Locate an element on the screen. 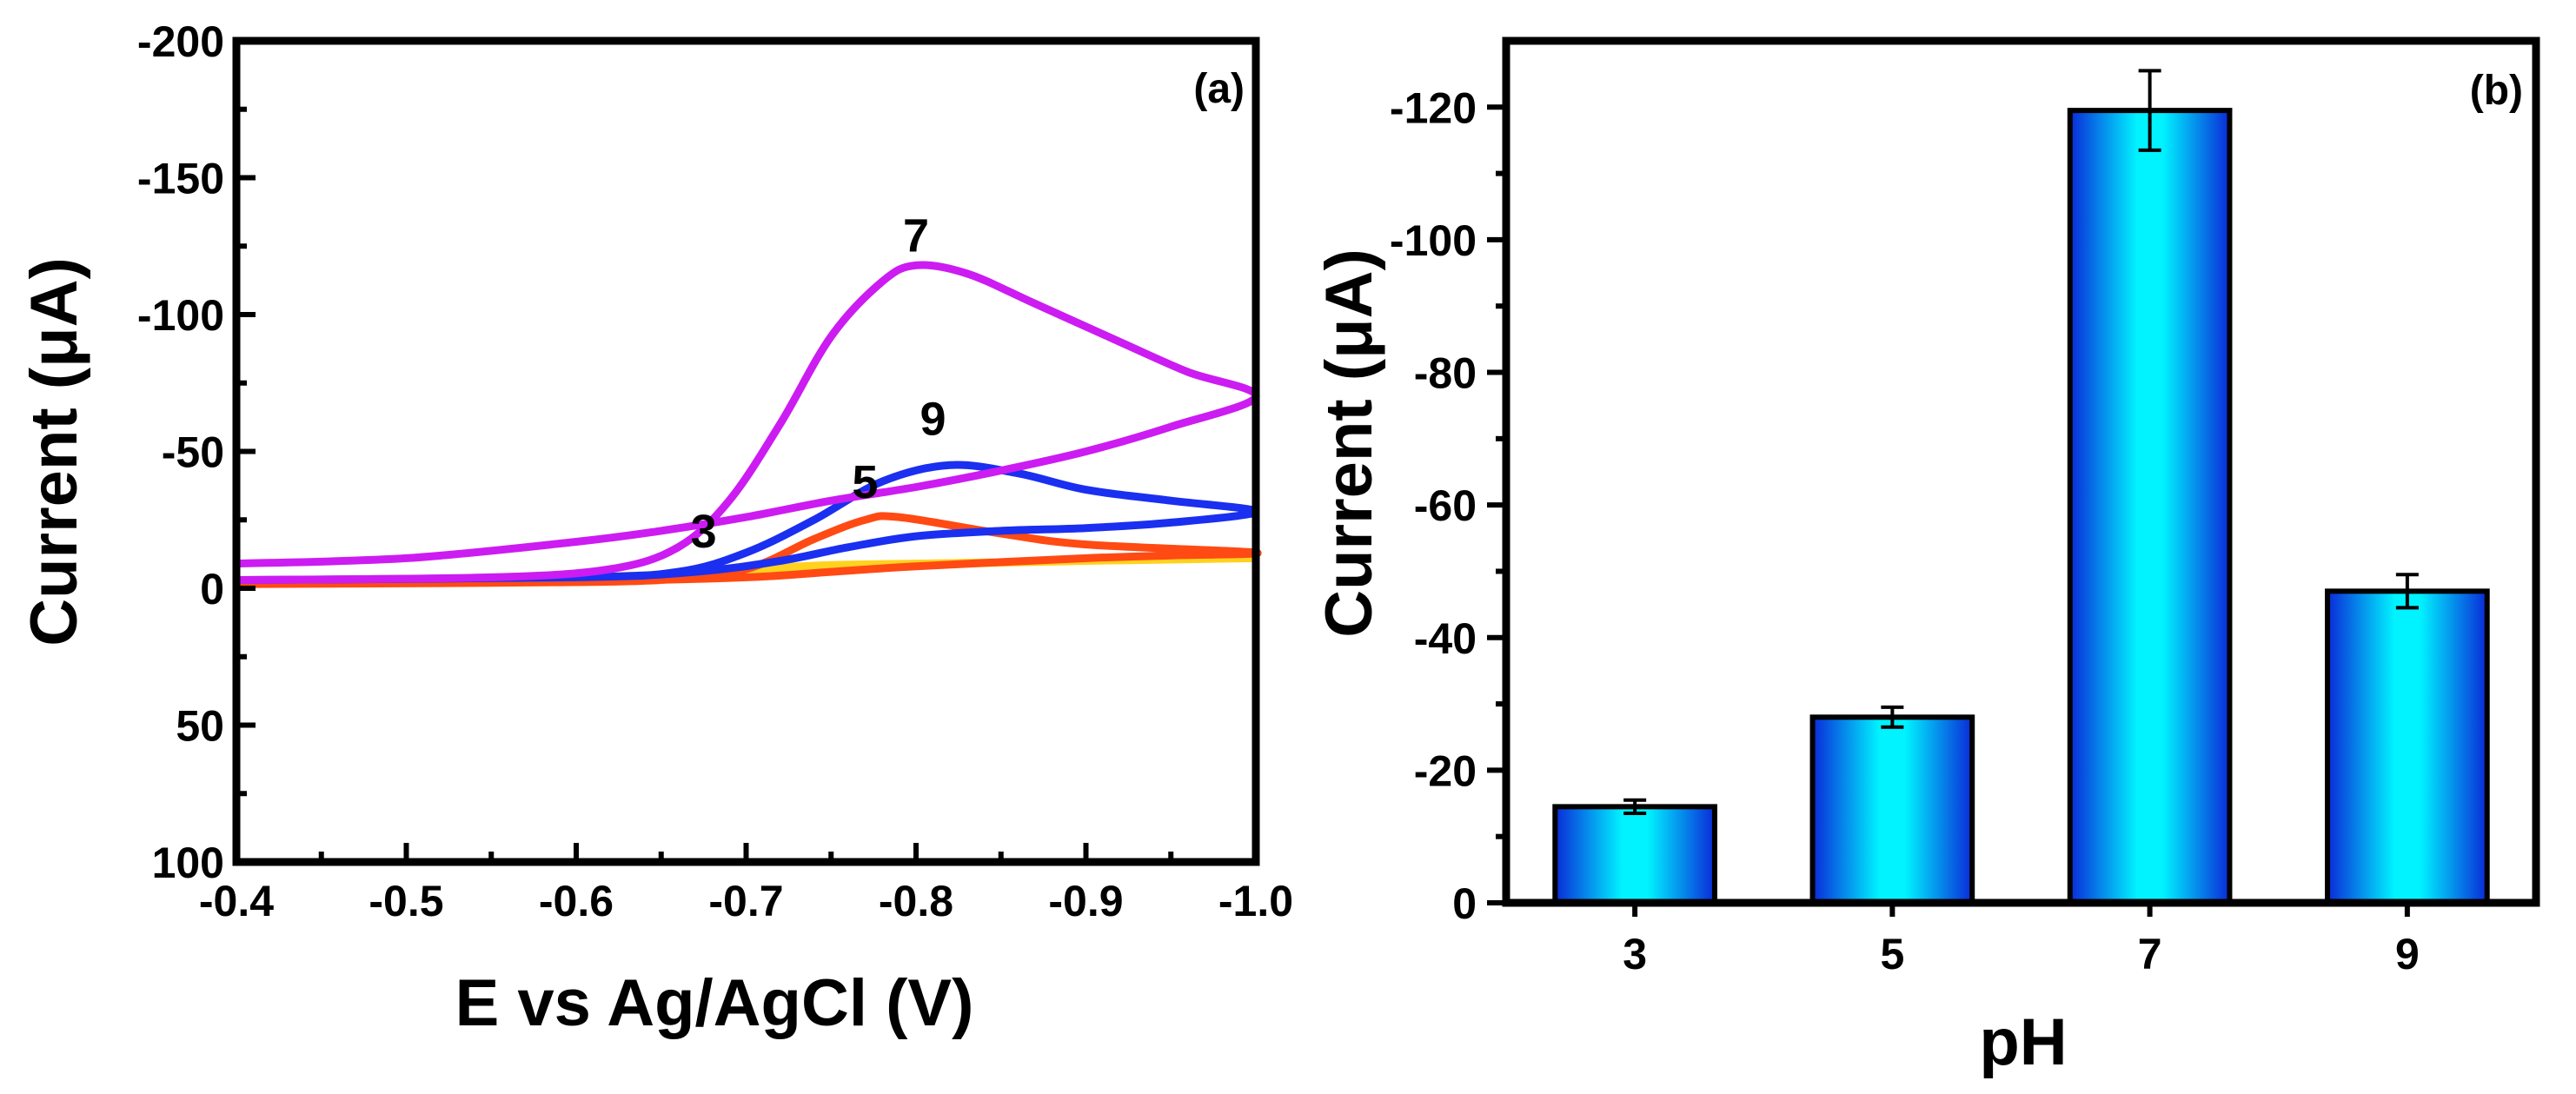 This screenshot has width=2576, height=1094. x-tick-label: -0.7 is located at coordinates (745, 901).